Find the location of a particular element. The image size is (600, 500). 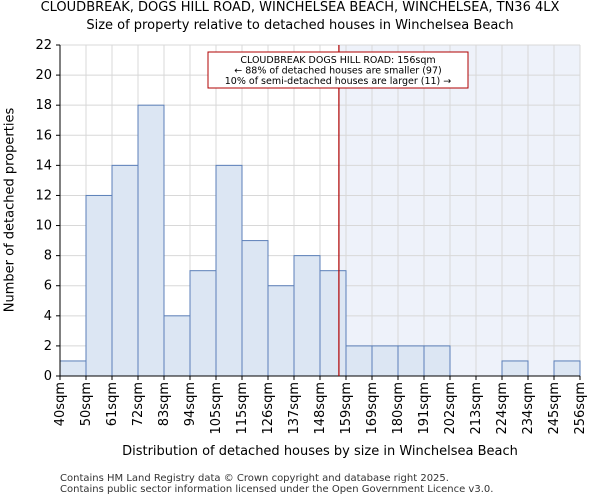

x-tick-label: 213sqm is located at coordinates (476, 408).